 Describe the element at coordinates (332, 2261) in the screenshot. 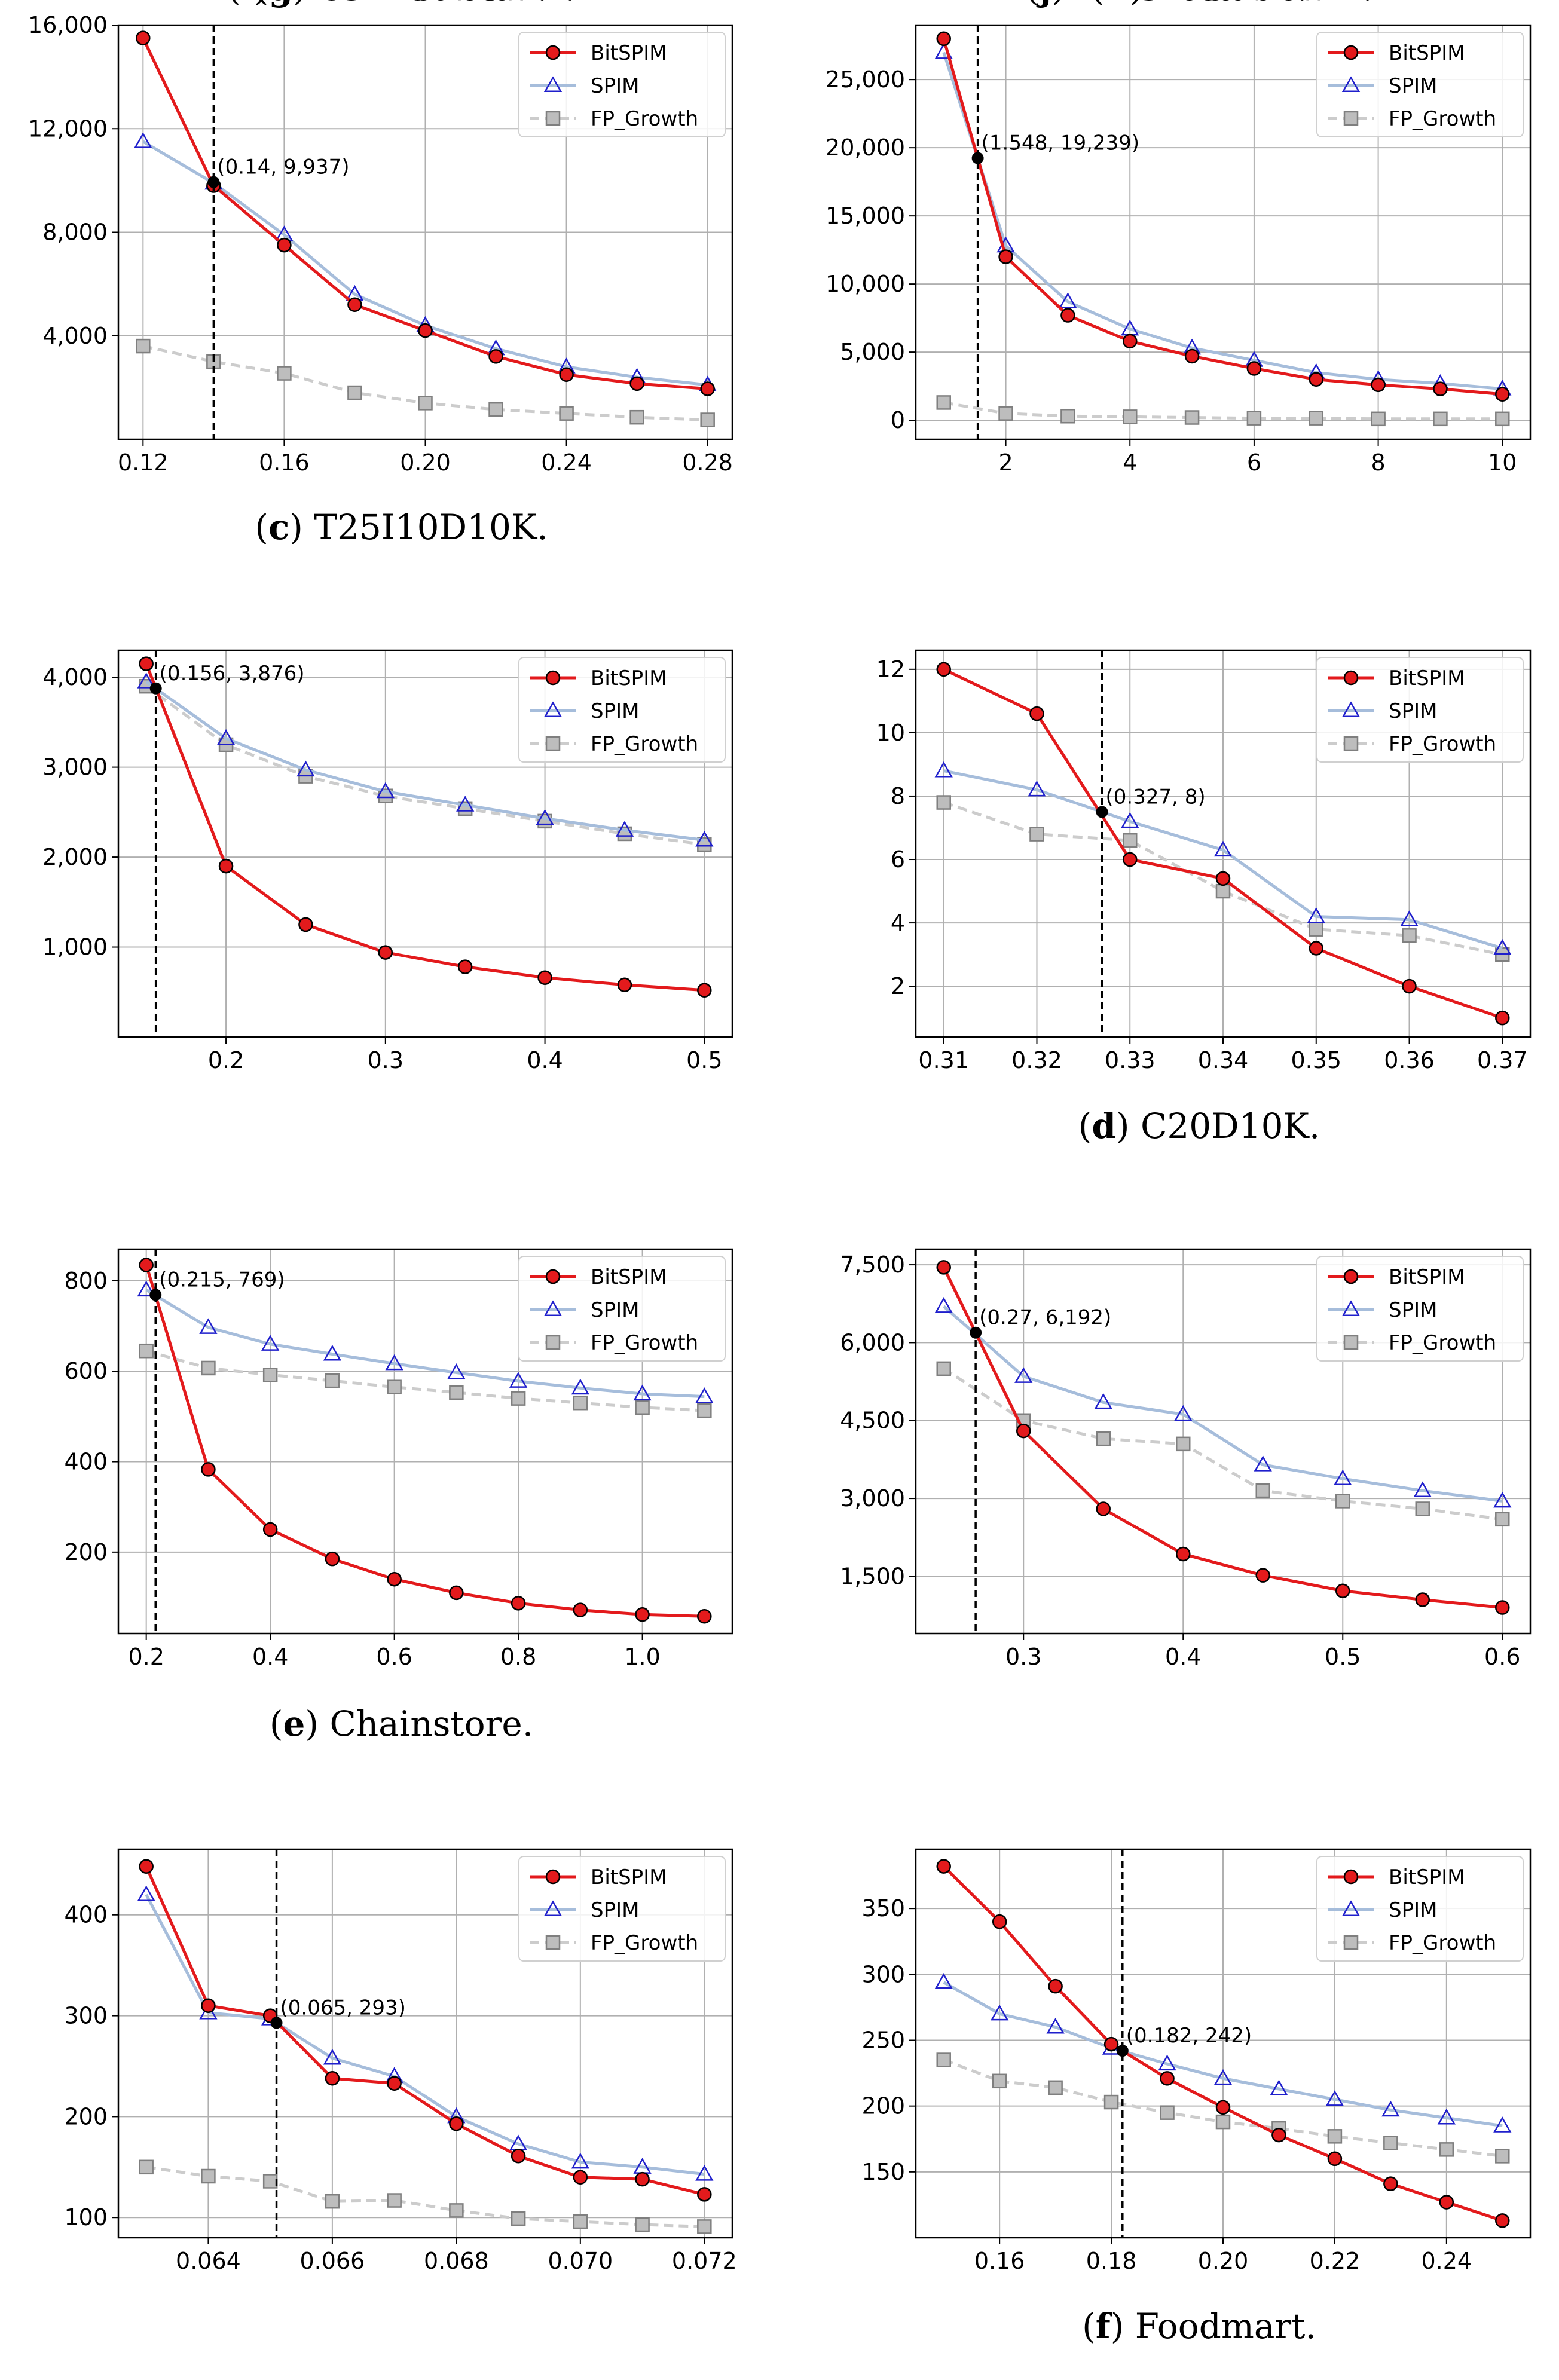

I see `x-tick-label: 0.066` at that location.